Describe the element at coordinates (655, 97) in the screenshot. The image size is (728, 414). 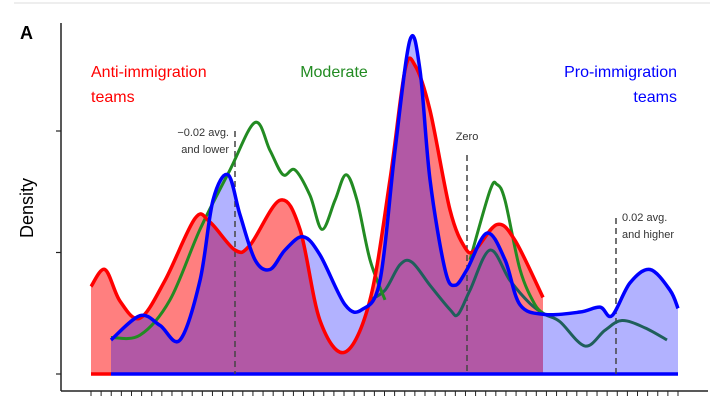
I see `pro-group-label: teams` at that location.